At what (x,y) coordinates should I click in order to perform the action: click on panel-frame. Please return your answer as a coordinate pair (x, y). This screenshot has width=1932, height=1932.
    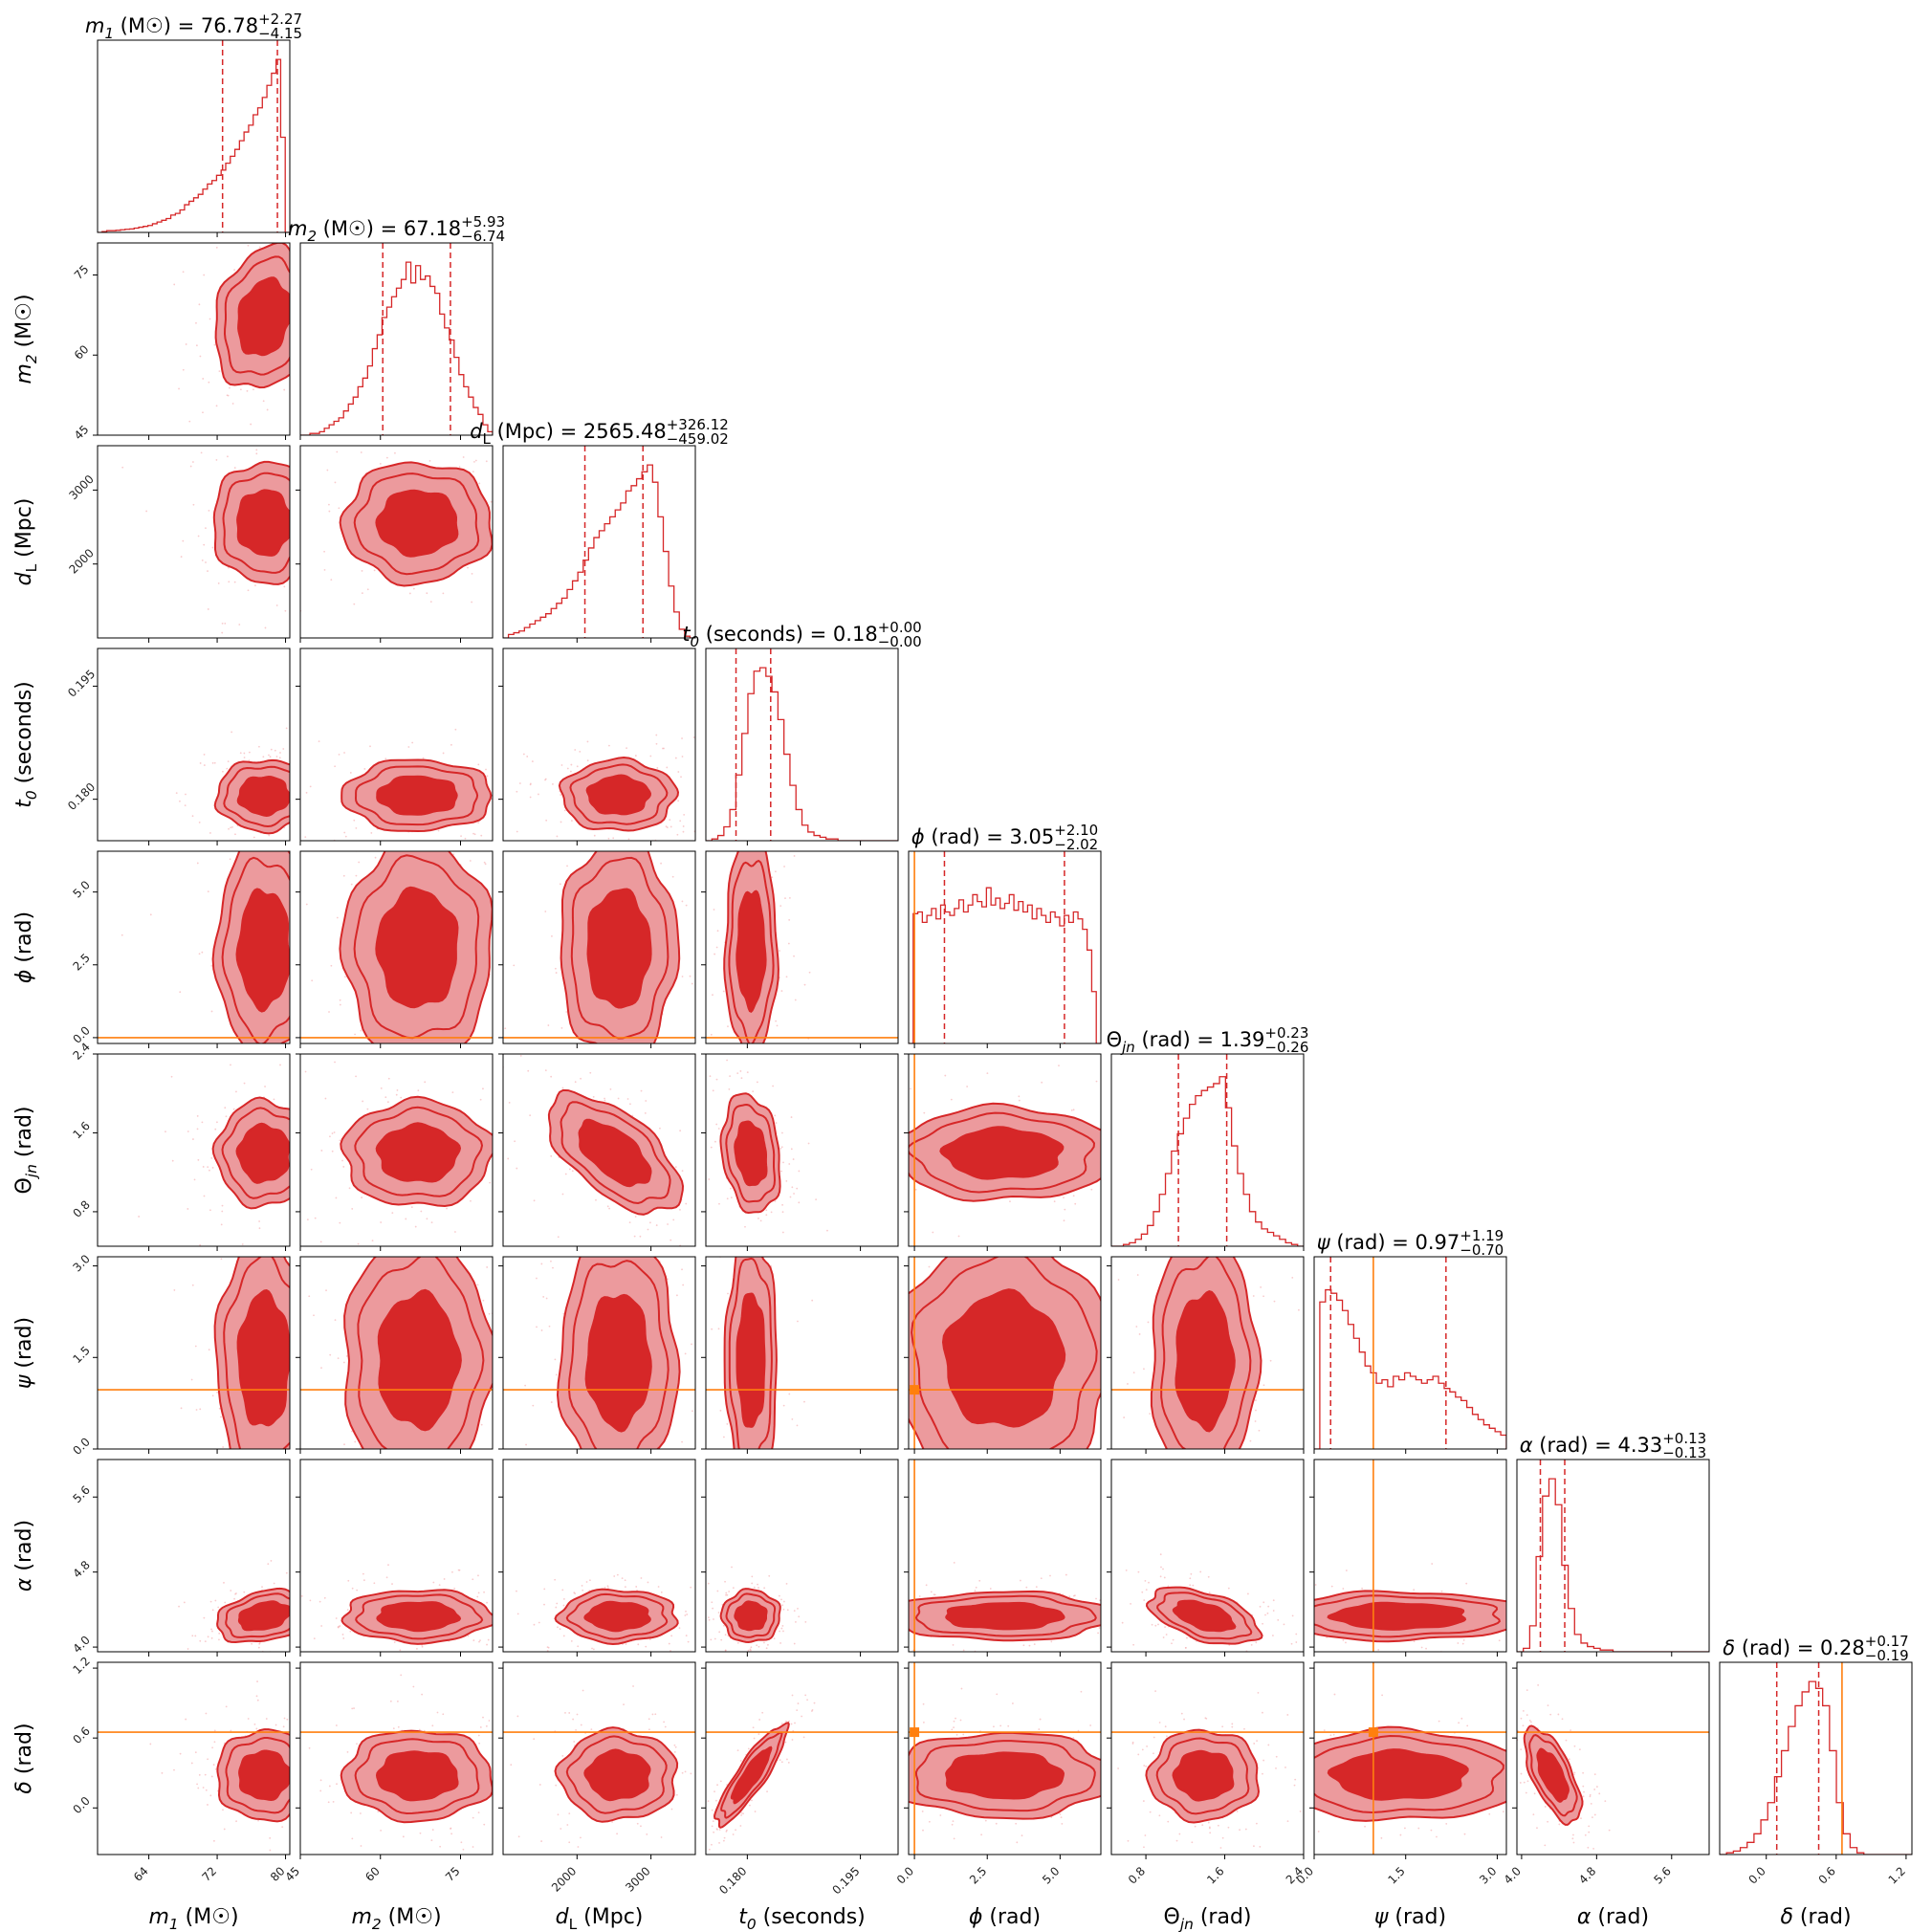
    Looking at the image, I should click on (396, 542).